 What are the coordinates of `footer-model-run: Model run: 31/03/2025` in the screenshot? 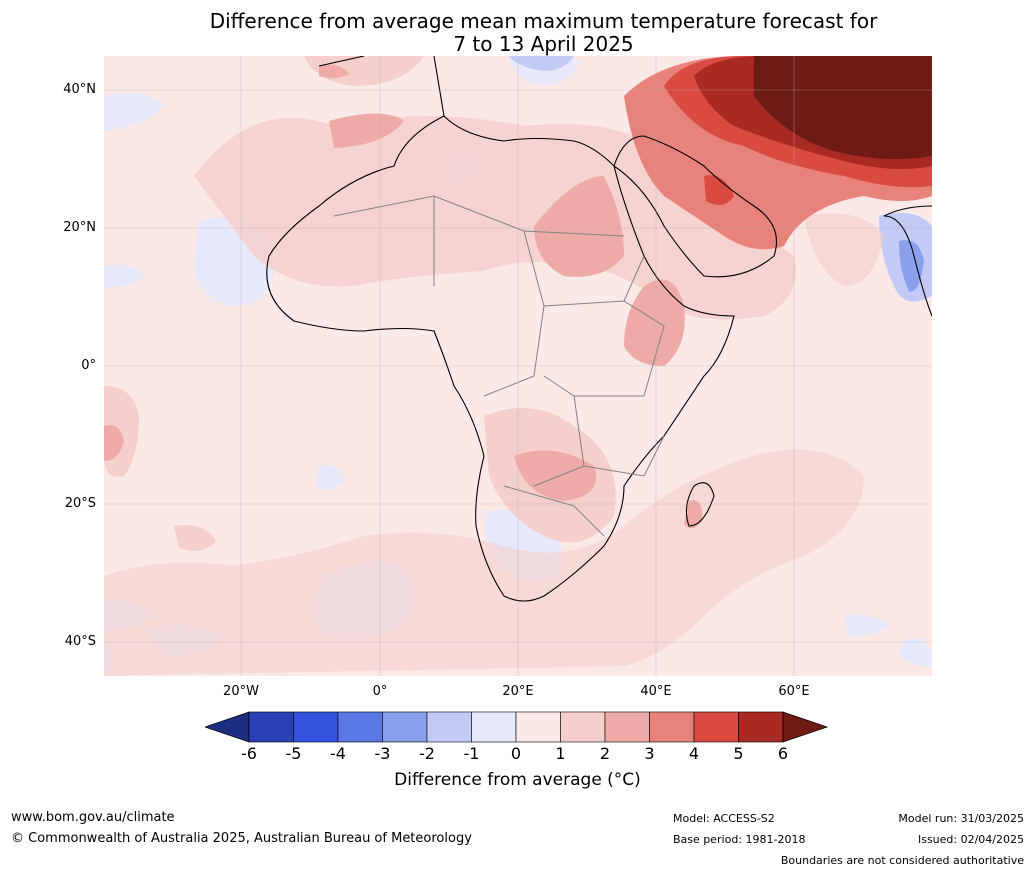 It's located at (961, 818).